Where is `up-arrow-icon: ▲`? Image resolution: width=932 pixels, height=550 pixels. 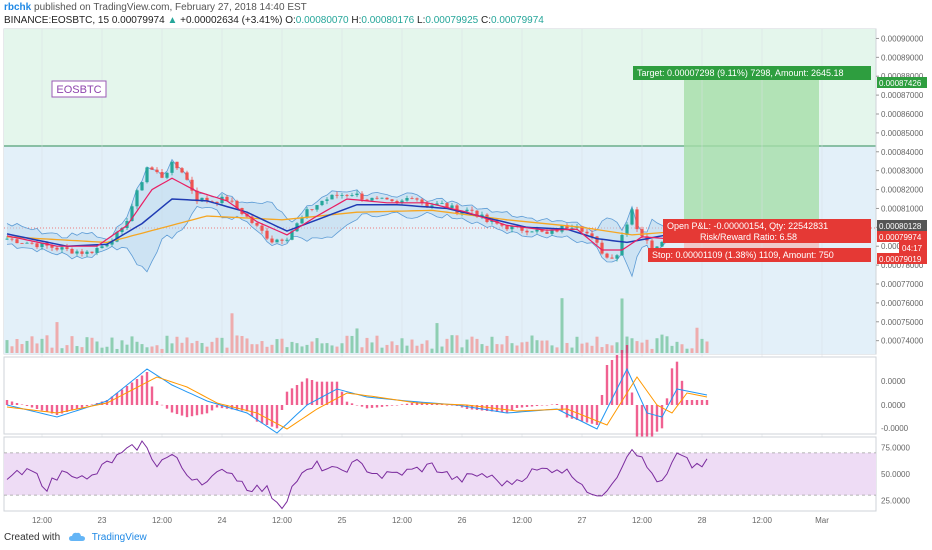
up-arrow-icon: ▲ is located at coordinates (172, 20).